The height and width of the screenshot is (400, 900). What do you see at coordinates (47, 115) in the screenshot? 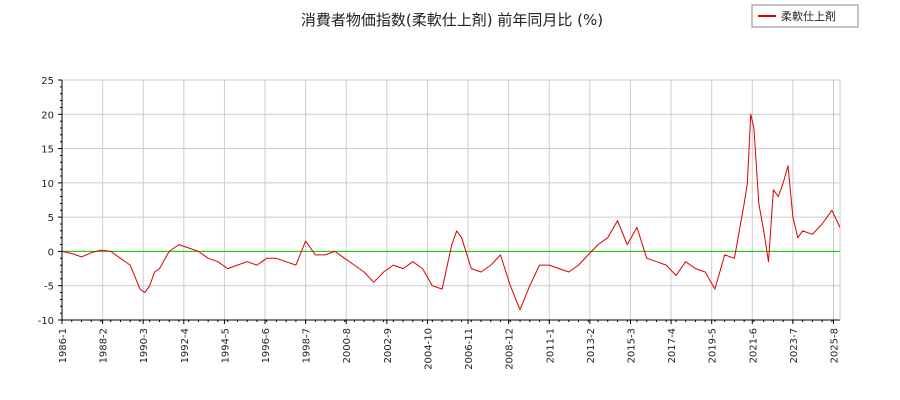
I see `y-tick-label: 20` at bounding box center [47, 115].